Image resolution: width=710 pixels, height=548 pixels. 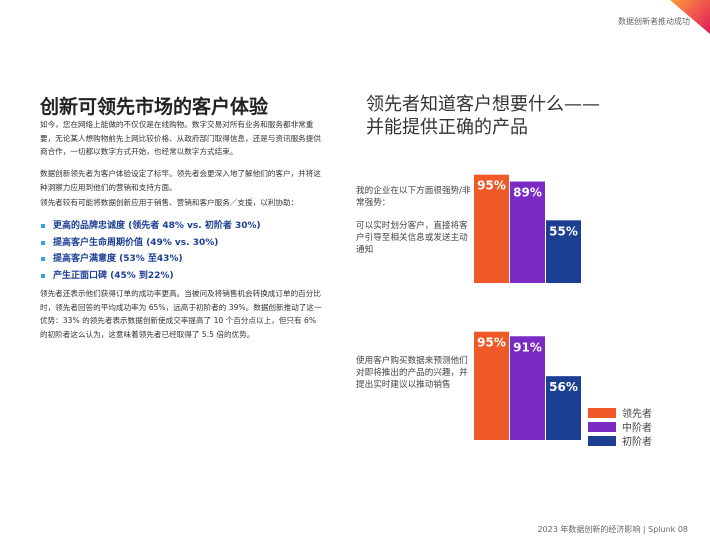 I want to click on bullet: 提高客户满意度 (53% 至43%), so click(x=185, y=259).